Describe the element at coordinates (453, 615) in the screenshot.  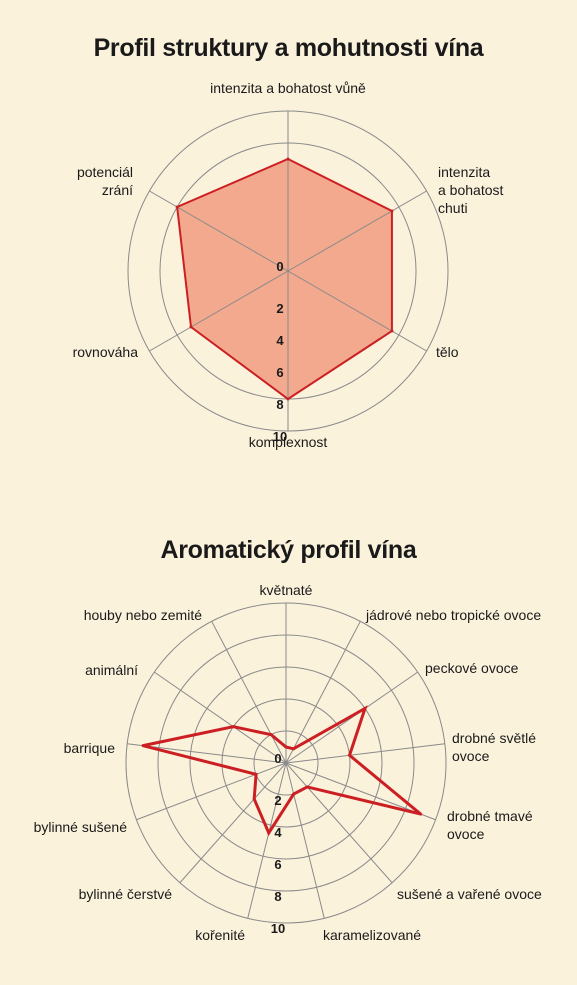
I see `axis-label: jádrové nebo tropické ovoce` at that location.